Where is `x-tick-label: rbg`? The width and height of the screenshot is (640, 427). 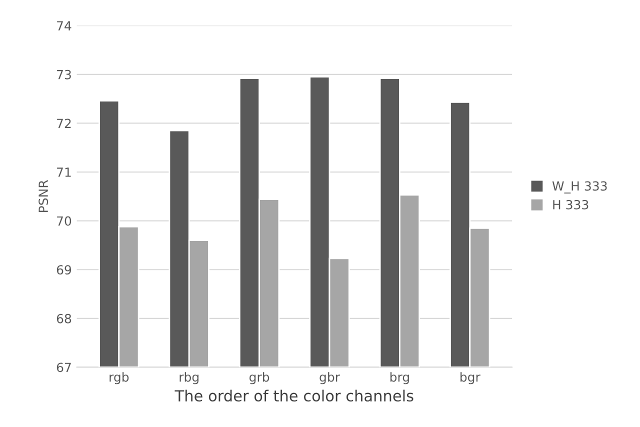 x-tick-label: rbg is located at coordinates (189, 378).